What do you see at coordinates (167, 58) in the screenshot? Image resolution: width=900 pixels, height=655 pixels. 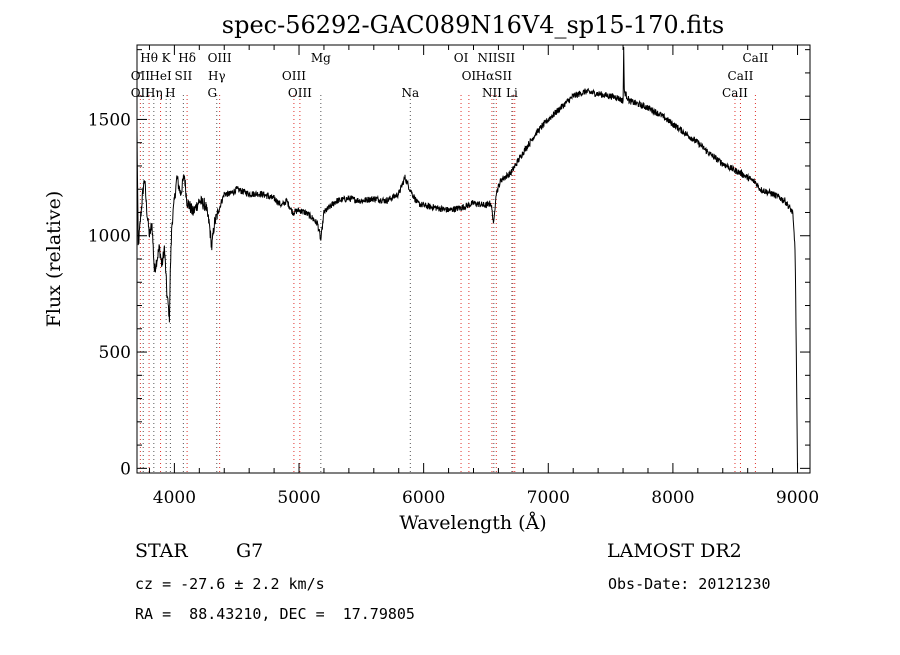 I see `line-label: K` at bounding box center [167, 58].